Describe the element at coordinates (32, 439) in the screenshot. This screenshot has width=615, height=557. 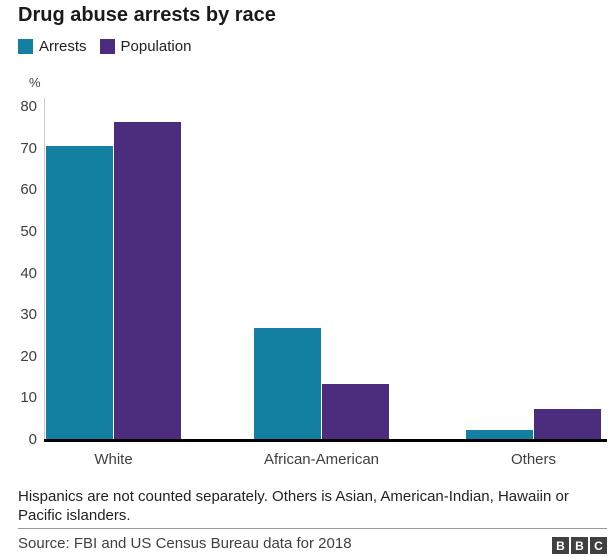
I see `y-axis-tick-0: 0` at that location.